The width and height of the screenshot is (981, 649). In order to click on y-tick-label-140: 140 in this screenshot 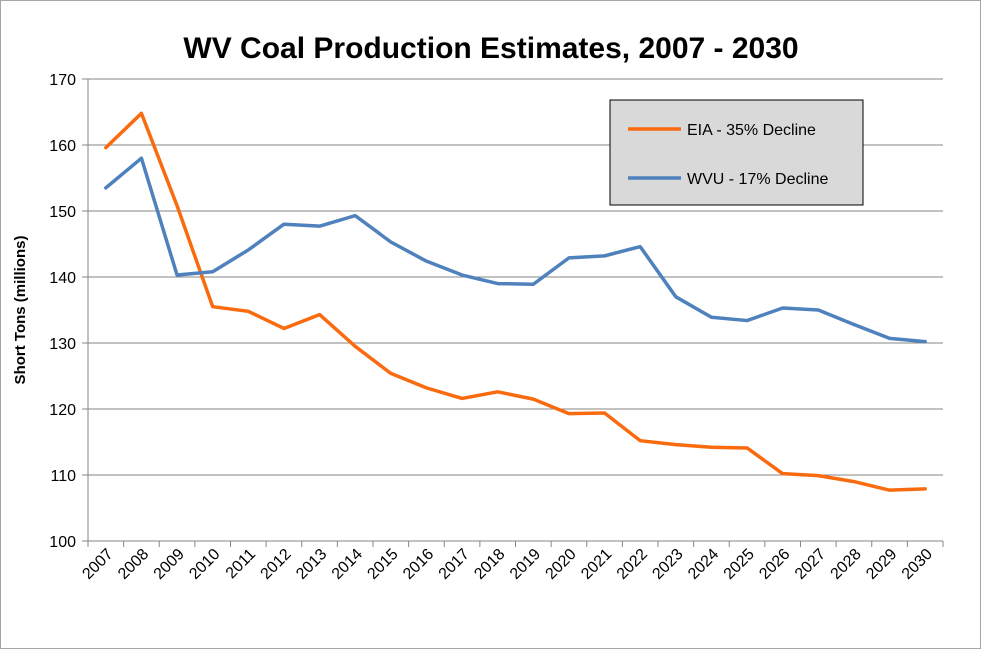, I will do `click(62, 278)`.